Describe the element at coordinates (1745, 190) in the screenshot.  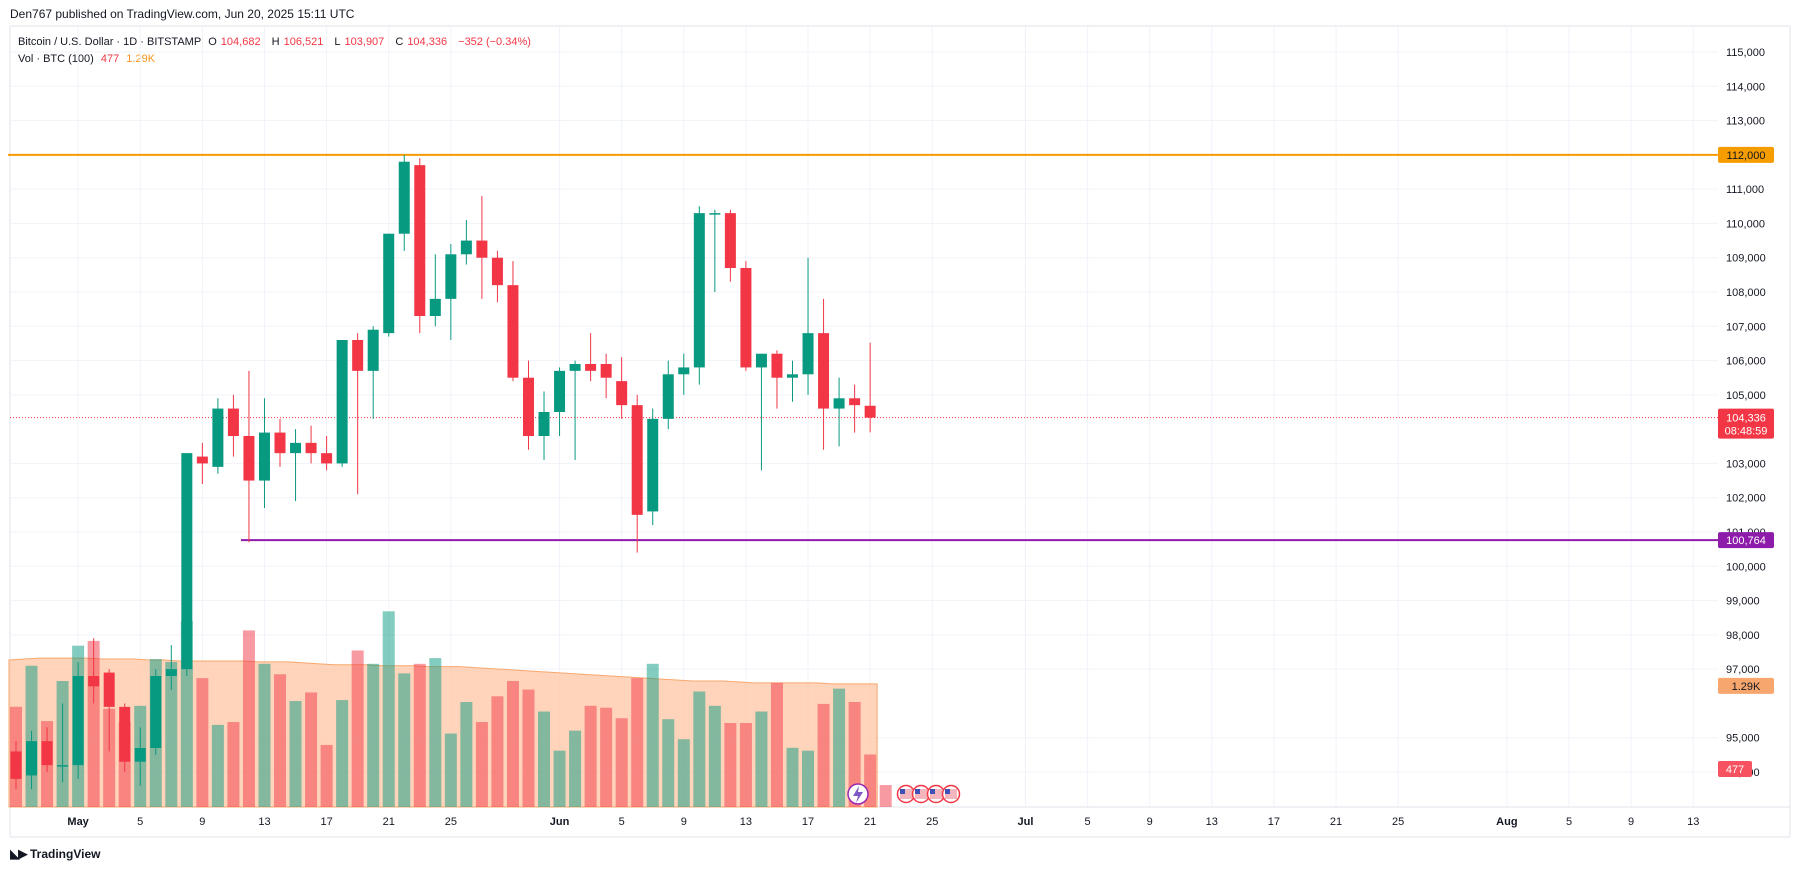
I see `price-axis-label: 111,000` at that location.